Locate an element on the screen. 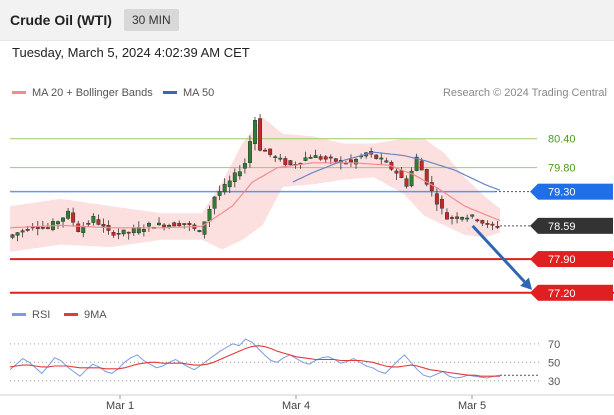 The width and height of the screenshot is (614, 415). timeframe-button: 30 MIN is located at coordinates (151, 20).